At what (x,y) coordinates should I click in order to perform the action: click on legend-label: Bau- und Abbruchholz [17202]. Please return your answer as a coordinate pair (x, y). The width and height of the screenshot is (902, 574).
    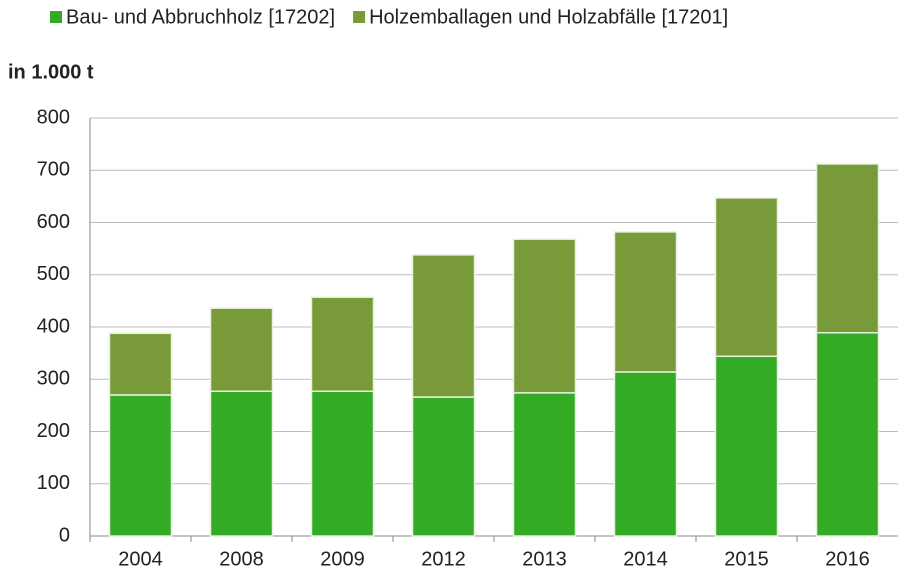
    Looking at the image, I should click on (200, 17).